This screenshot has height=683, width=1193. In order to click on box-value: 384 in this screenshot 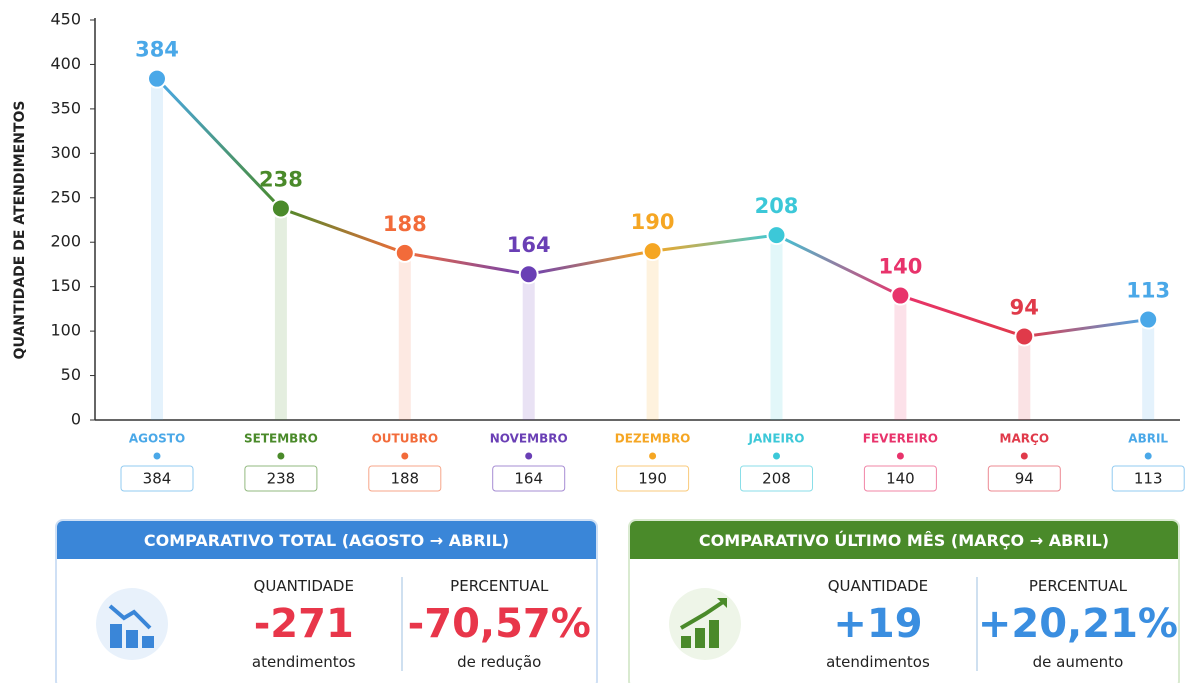, I will do `click(157, 479)`.